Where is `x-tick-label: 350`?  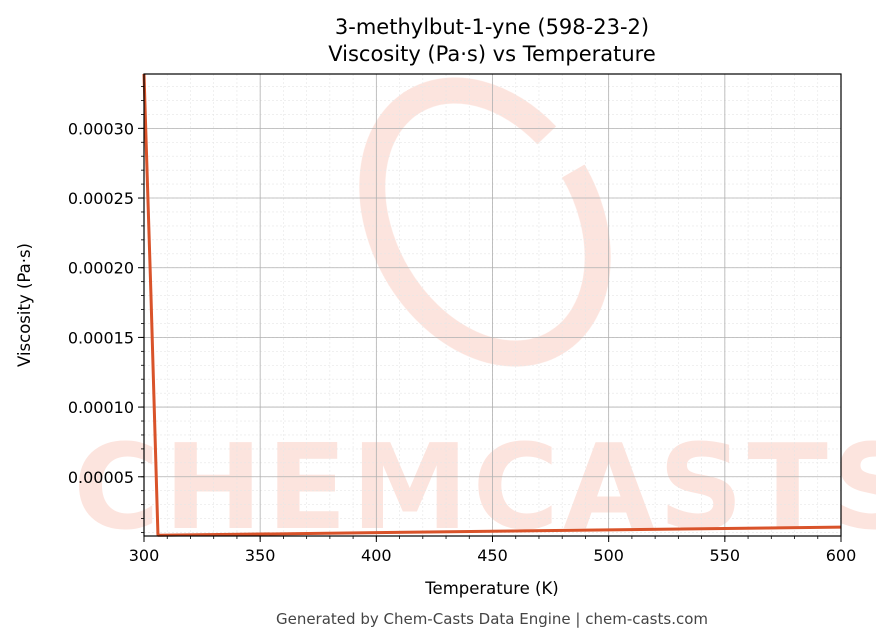
x-tick-label: 350 is located at coordinates (260, 555).